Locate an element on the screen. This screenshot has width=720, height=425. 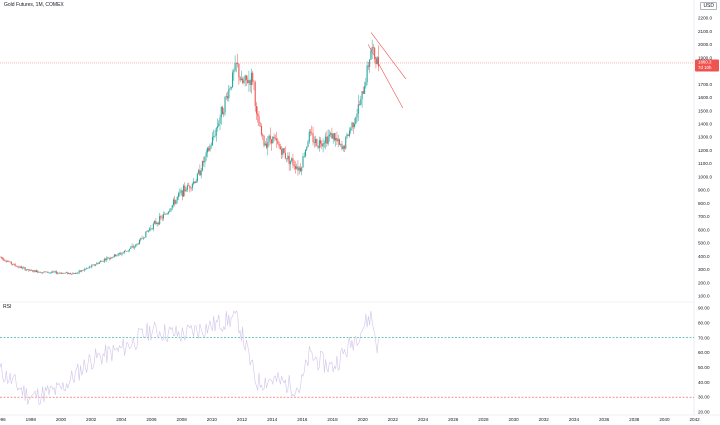
time-tick-label: 2024 is located at coordinates (423, 419).